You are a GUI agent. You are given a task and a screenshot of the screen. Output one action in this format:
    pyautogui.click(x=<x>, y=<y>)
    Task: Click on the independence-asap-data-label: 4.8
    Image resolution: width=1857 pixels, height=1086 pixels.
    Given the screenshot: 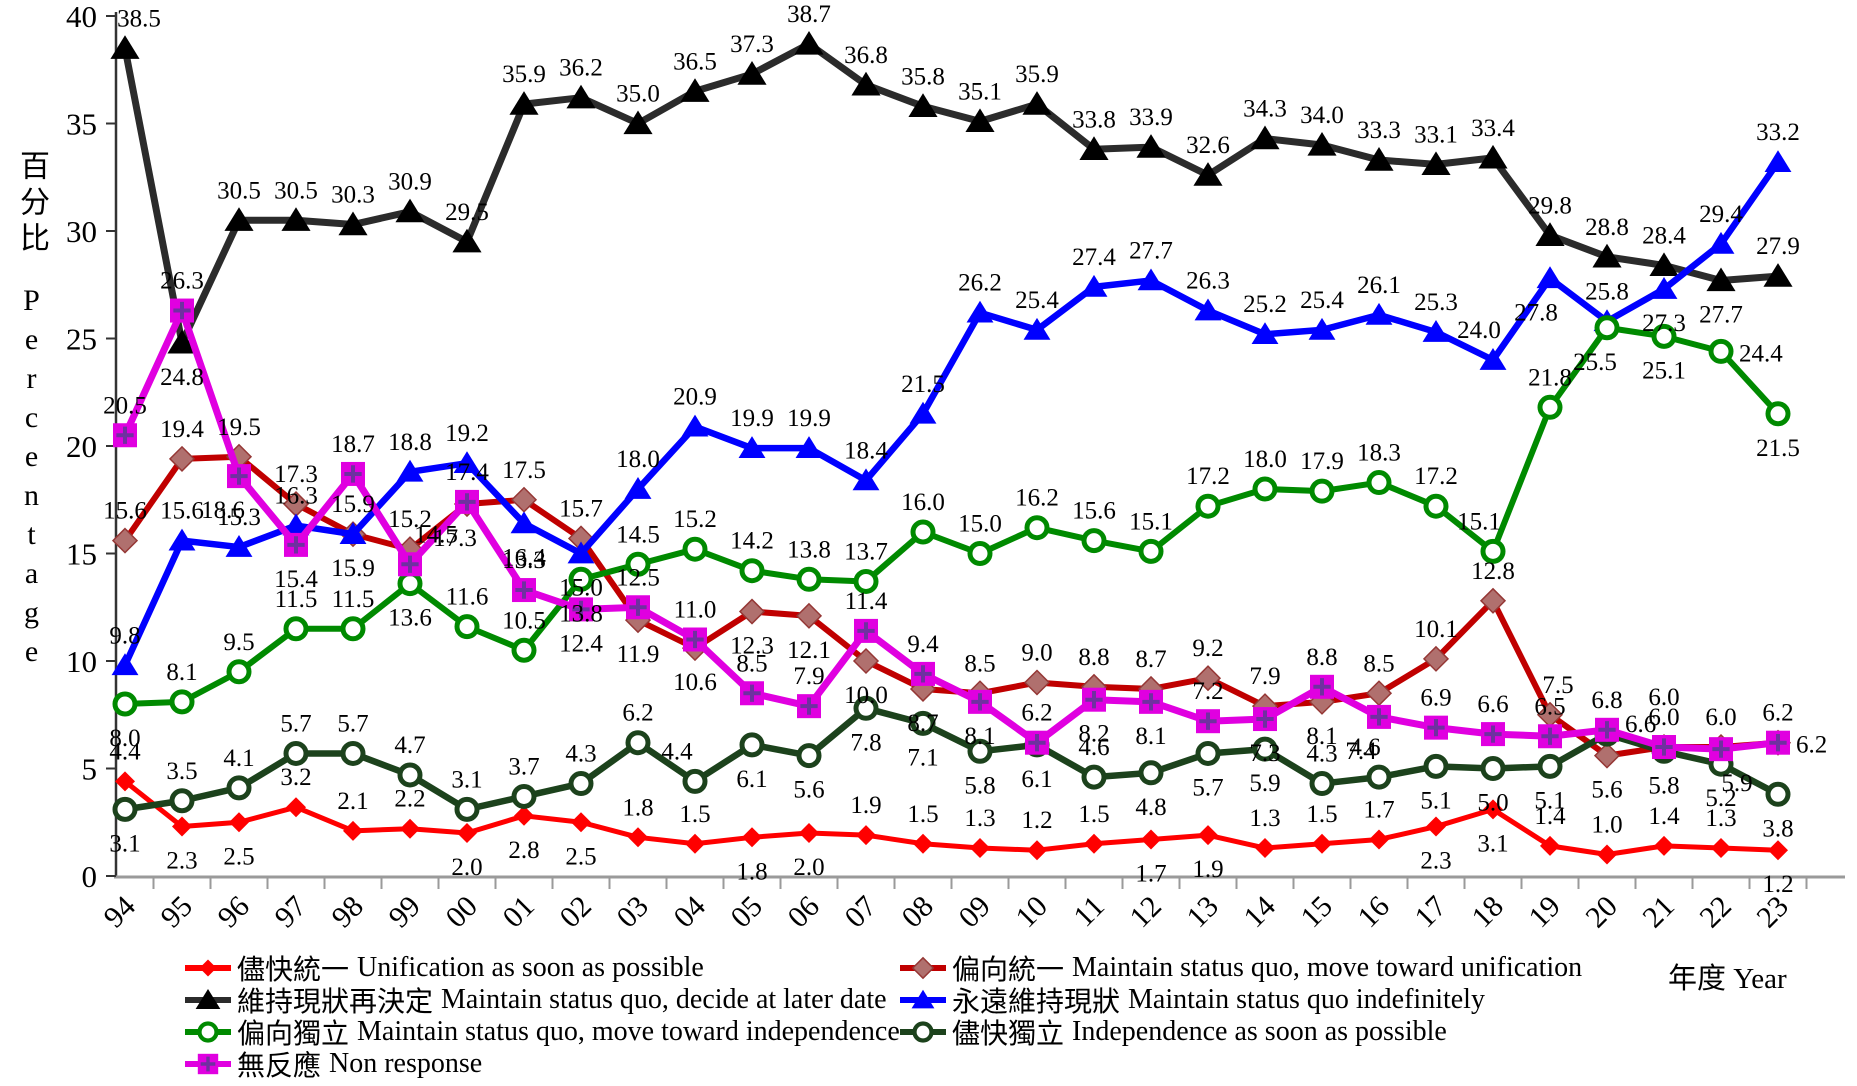 What is the action you would take?
    pyautogui.click(x=1150, y=807)
    